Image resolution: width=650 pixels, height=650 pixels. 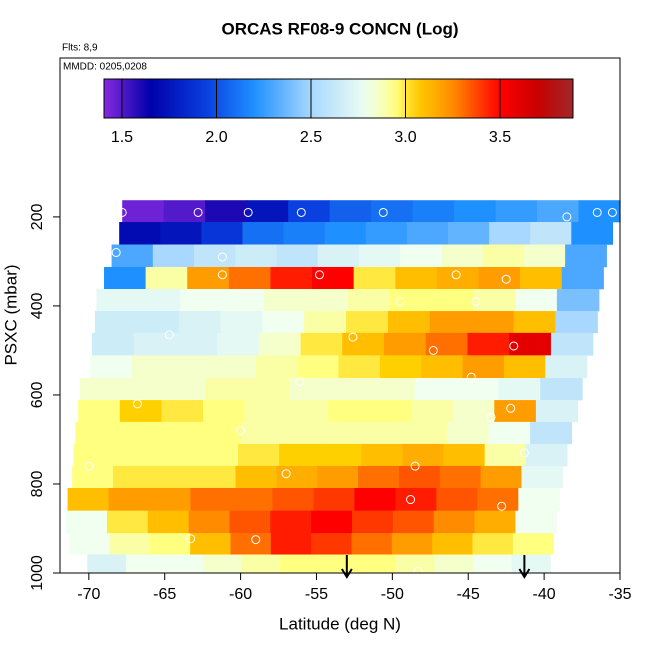 What do you see at coordinates (311, 137) in the screenshot?
I see `colorbar-tick-label: 2.5` at bounding box center [311, 137].